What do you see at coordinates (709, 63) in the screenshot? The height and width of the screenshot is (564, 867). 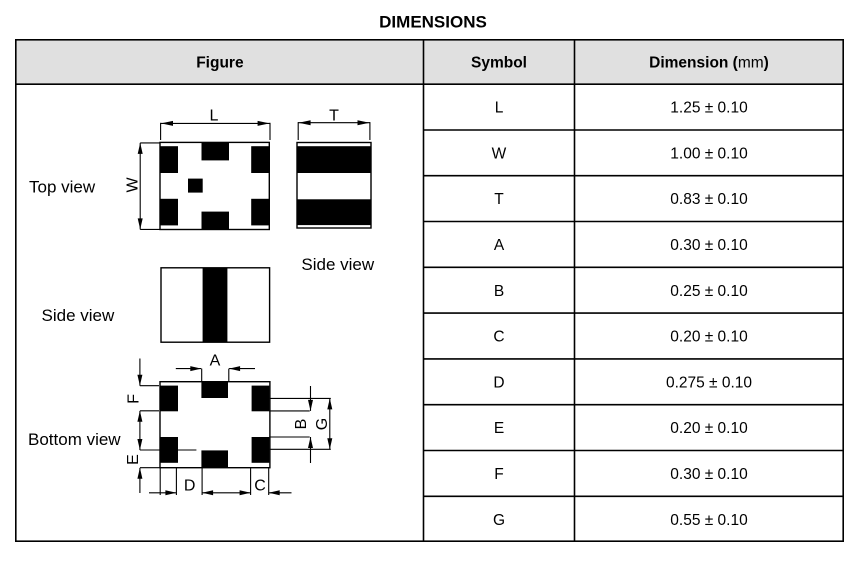 I see `svg-text: Dimension (mm)` at bounding box center [709, 63].